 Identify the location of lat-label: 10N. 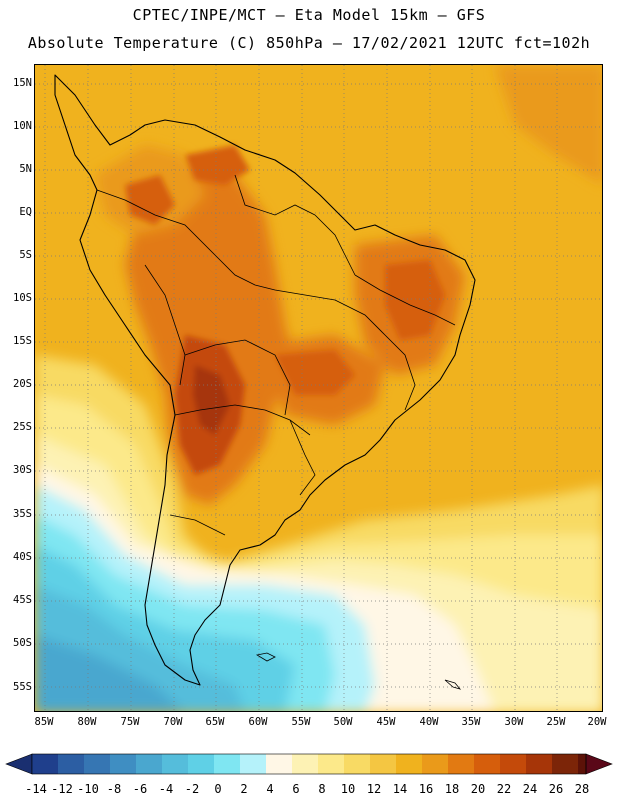
(22, 126).